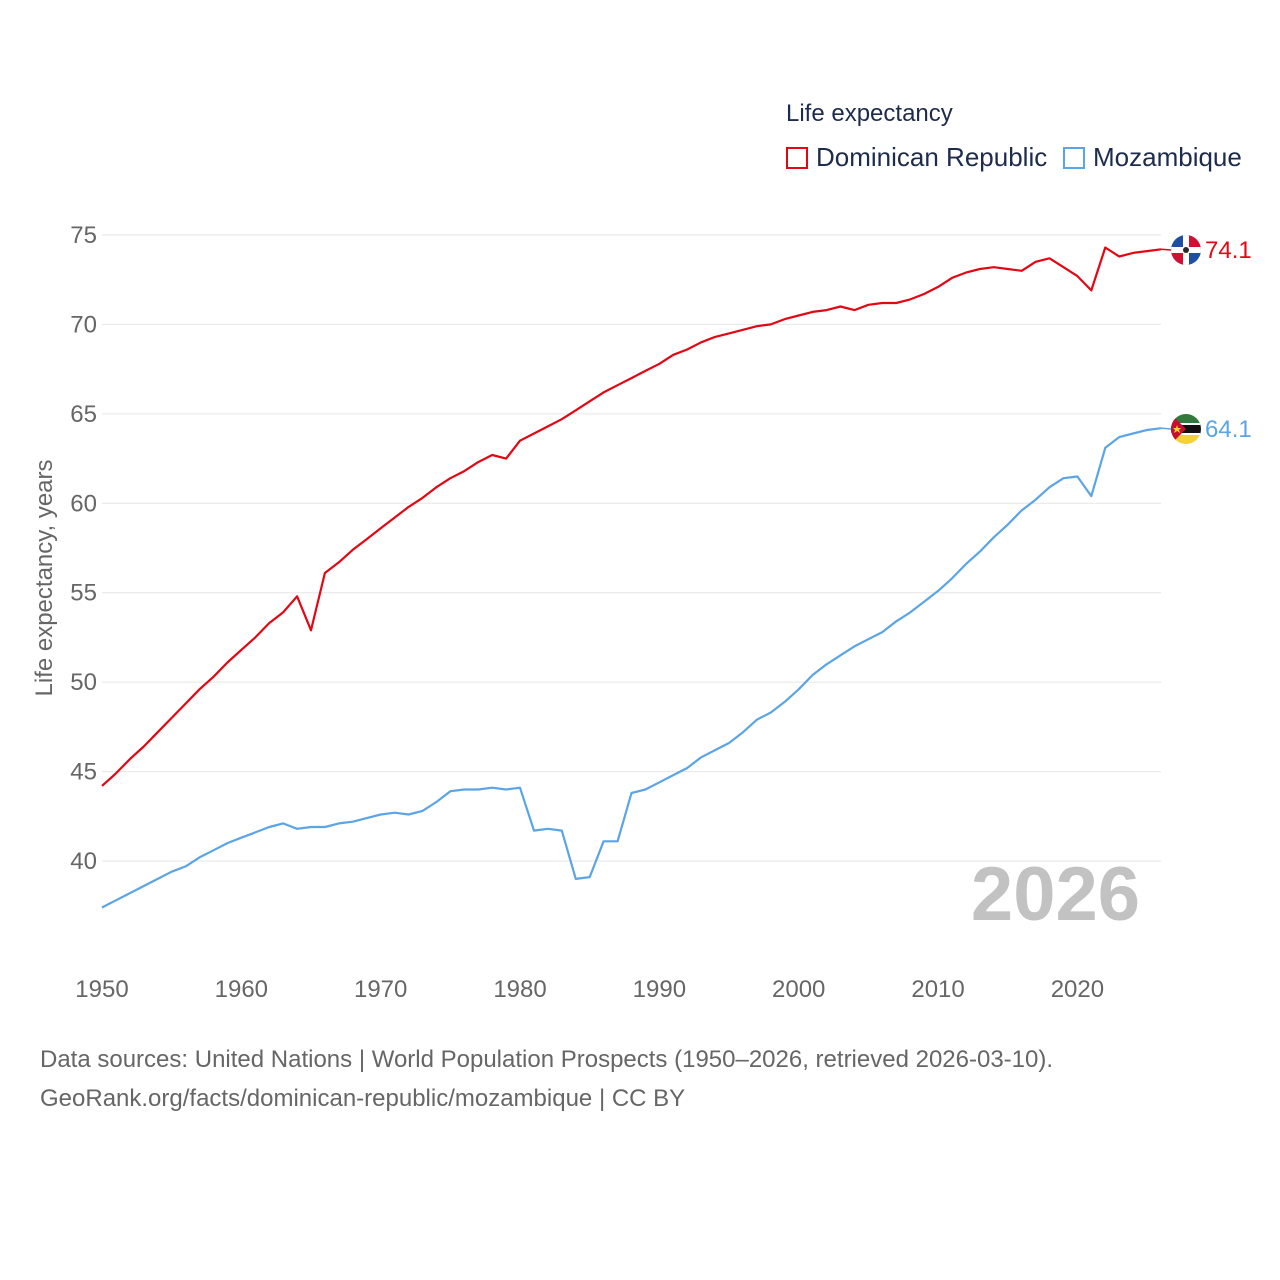  Describe the element at coordinates (83, 324) in the screenshot. I see `y-tick-label: 70` at that location.